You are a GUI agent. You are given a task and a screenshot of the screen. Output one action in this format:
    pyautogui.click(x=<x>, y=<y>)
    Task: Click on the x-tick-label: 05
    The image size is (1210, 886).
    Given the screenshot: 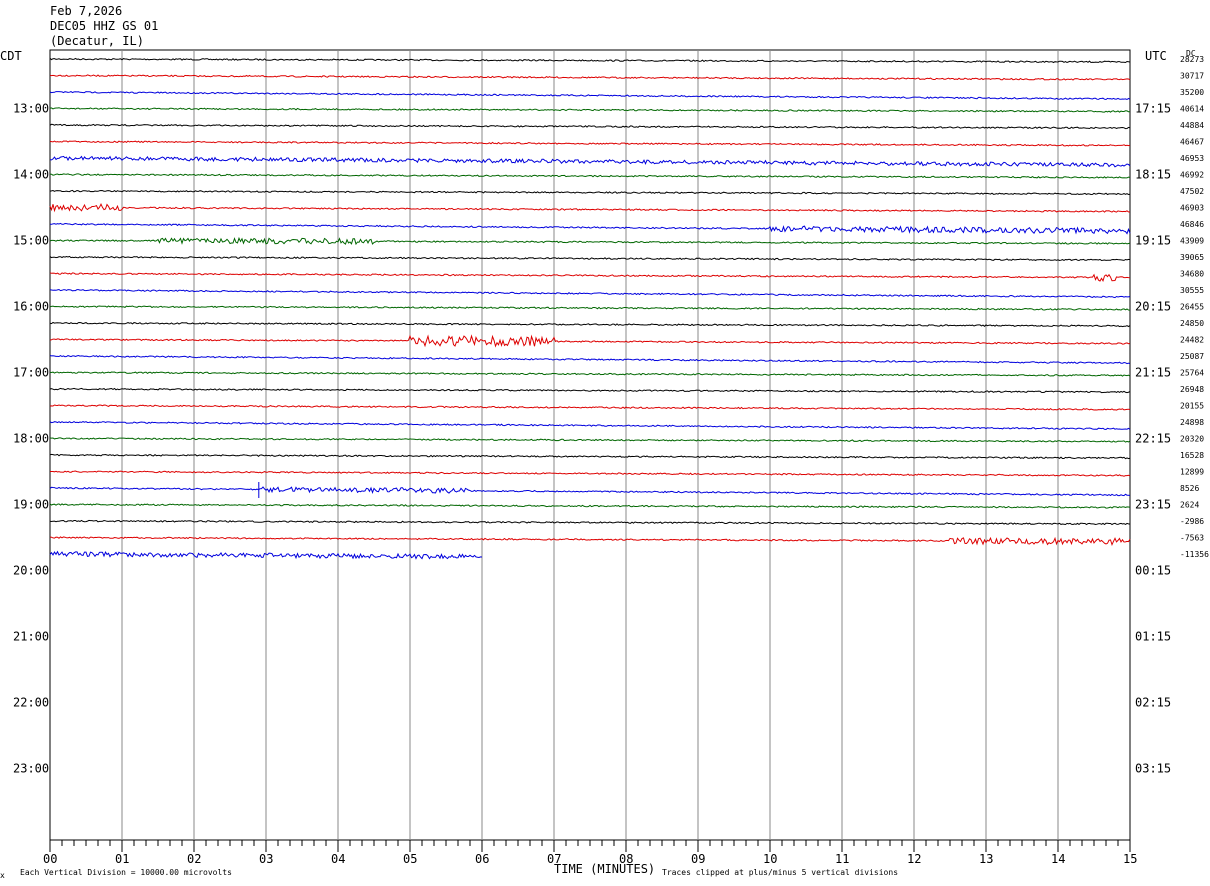 What is the action you would take?
    pyautogui.click(x=410, y=859)
    